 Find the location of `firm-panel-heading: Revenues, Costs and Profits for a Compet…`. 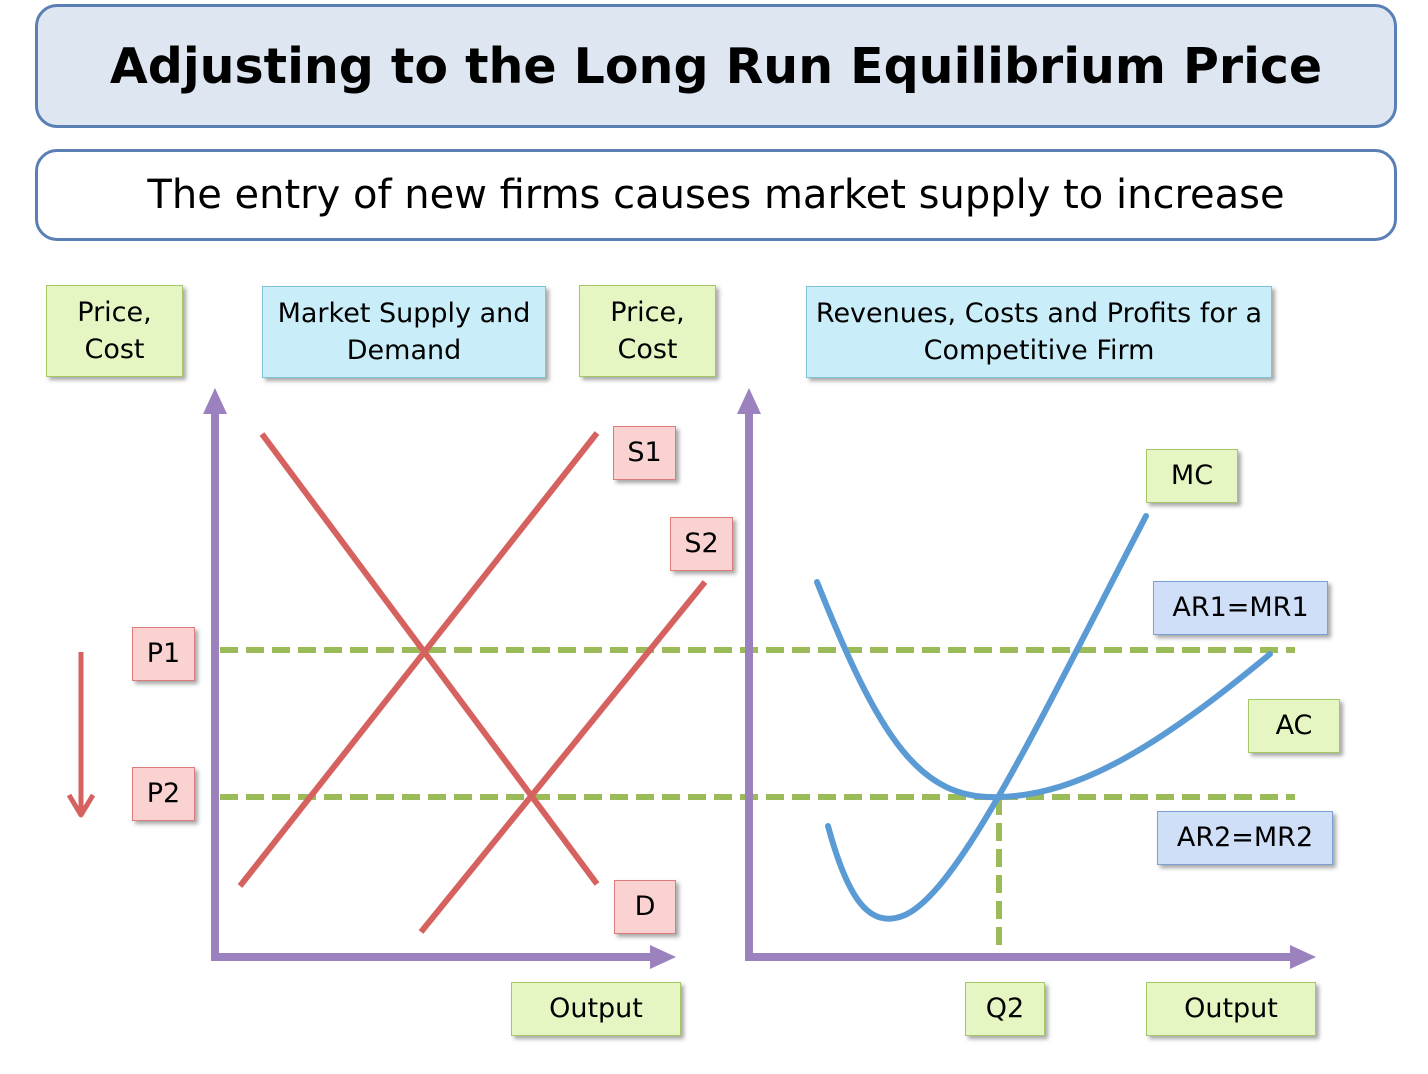

firm-panel-heading: Revenues, Costs and Profits for a Compet… is located at coordinates (1039, 332).